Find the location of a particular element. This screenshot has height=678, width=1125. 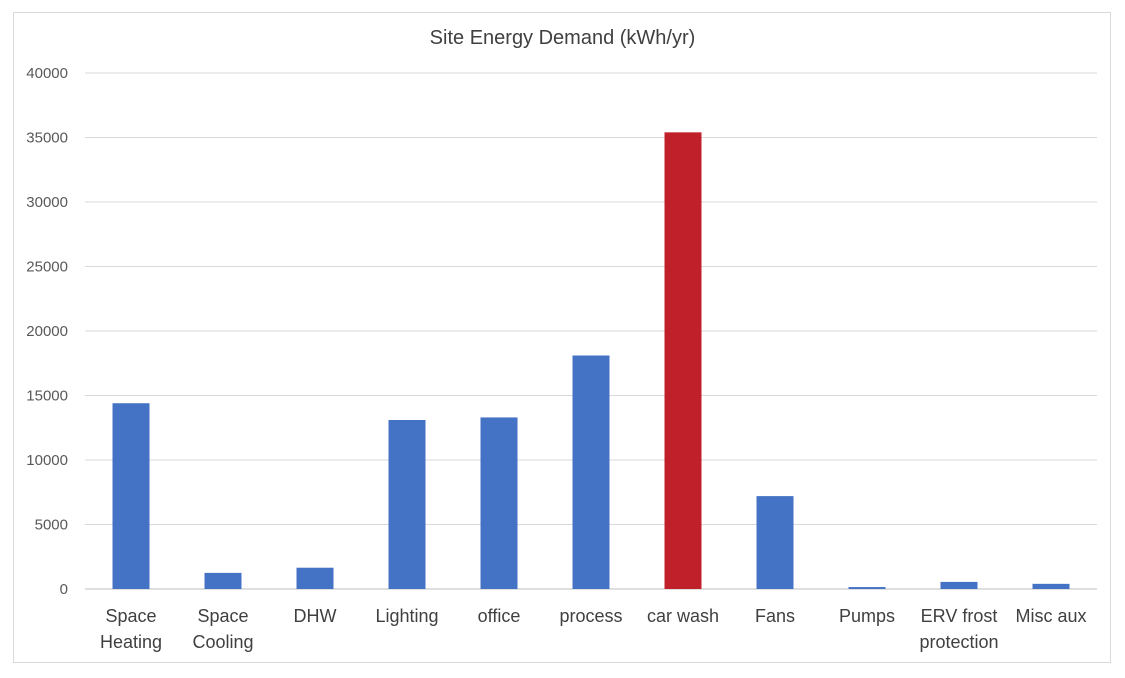

x-category-label: protection is located at coordinates (958, 642).